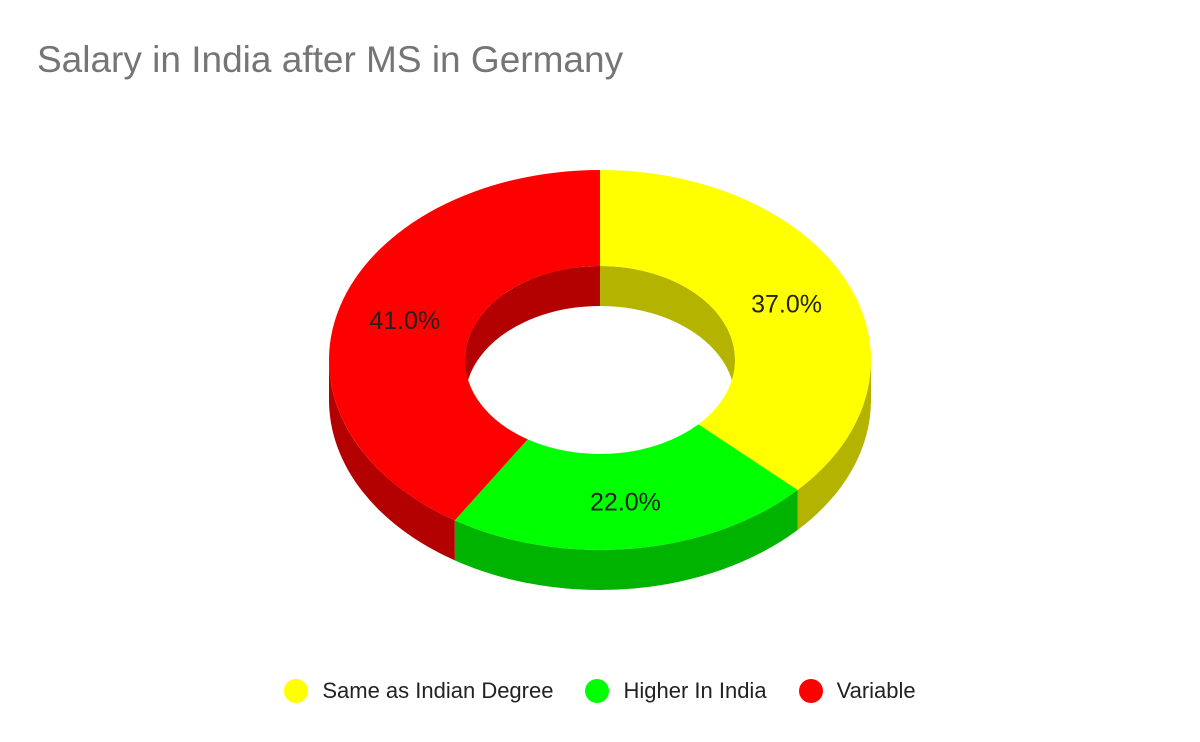  I want to click on slice-inner-wall-same-as-indian-degree, so click(667, 333).